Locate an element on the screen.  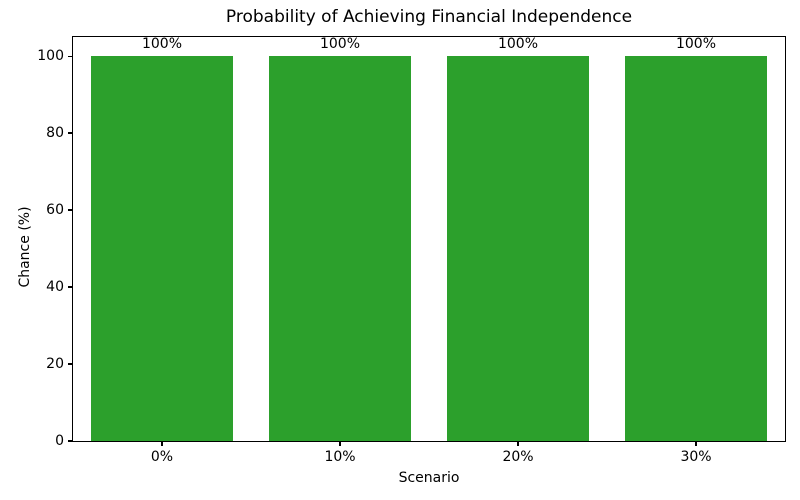
y-tick-label: 40 is located at coordinates (55, 287).